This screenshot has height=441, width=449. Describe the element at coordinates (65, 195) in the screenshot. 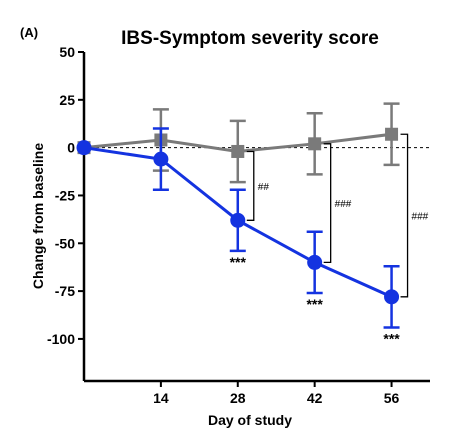

I see `y-tick-label: -25` at that location.